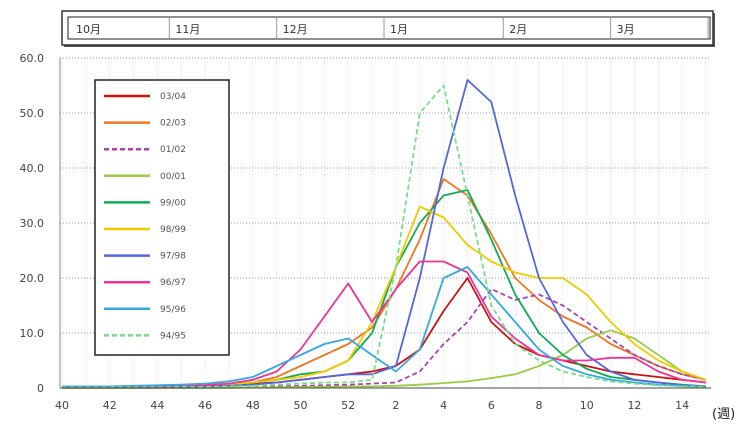 The width and height of the screenshot is (736, 426). Describe the element at coordinates (205, 405) in the screenshot. I see `x-tick-label: 46` at that location.